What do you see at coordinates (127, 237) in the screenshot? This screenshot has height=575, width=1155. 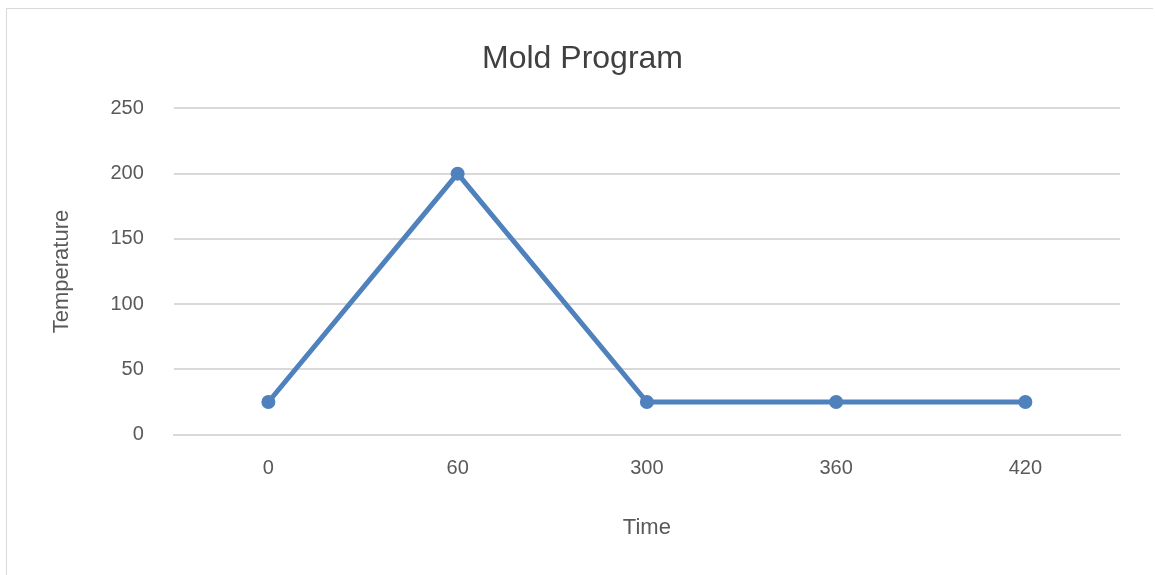 I see `y-tick-label: 150` at bounding box center [127, 237].